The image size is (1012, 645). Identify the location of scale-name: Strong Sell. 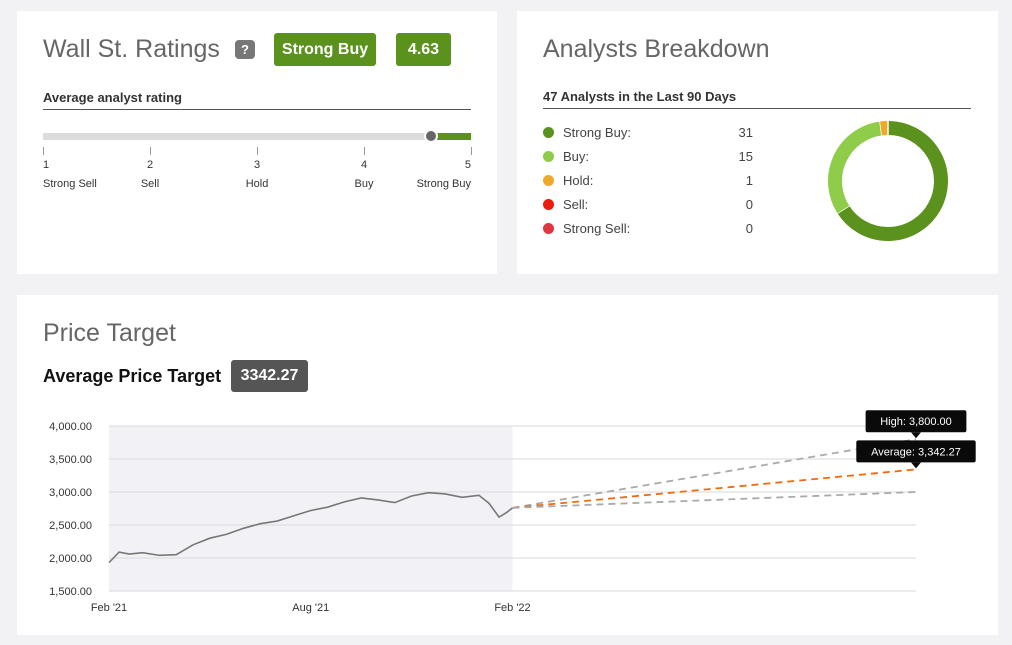
(70, 184).